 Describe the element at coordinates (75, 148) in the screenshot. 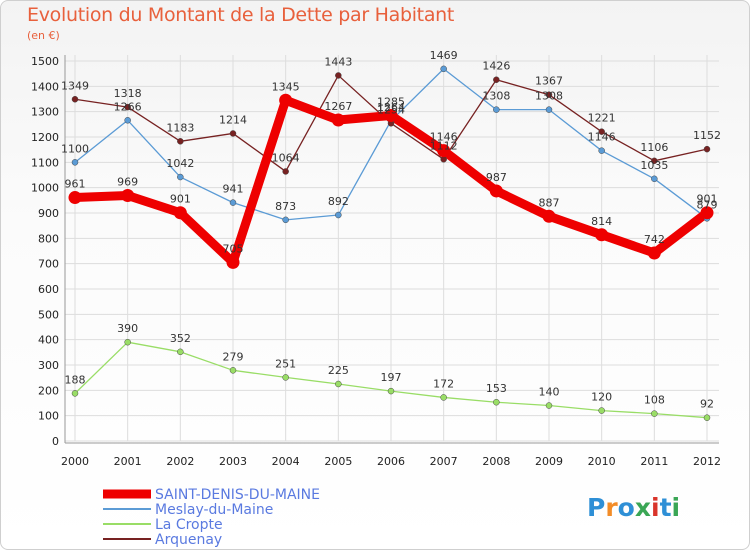

I see `data-label: 1100` at that location.